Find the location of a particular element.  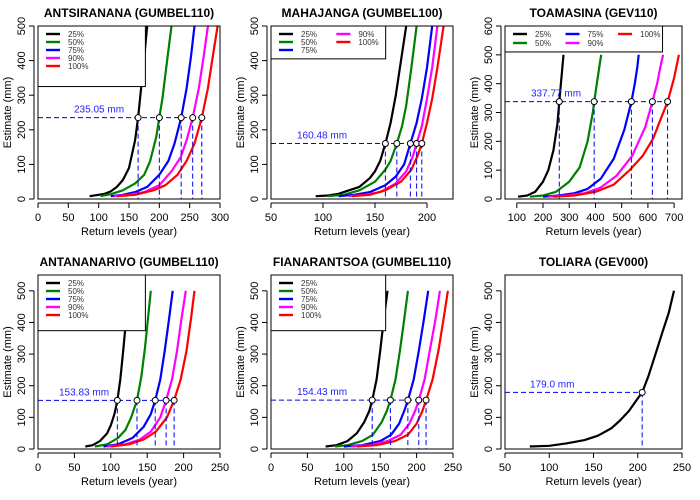

legend-label: 50% is located at coordinates (543, 43).